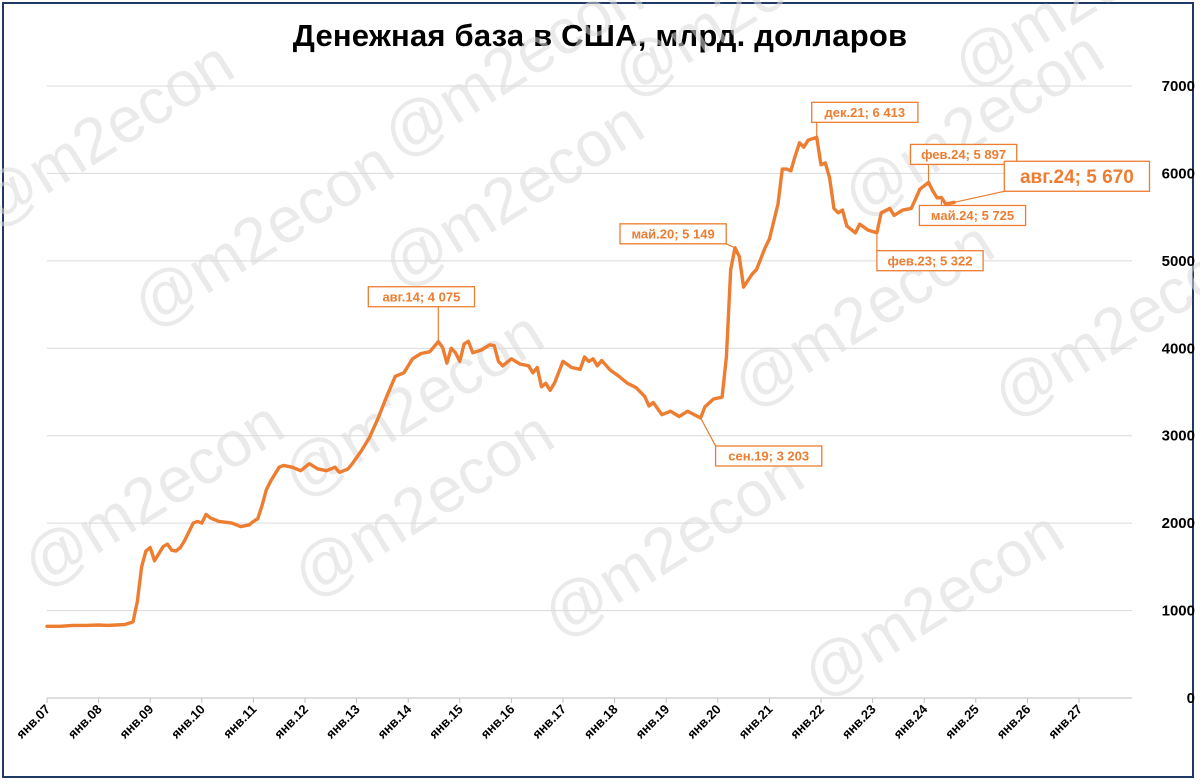  Describe the element at coordinates (421, 314) in the screenshot. I see `callout: авг.14; 4 075` at that location.